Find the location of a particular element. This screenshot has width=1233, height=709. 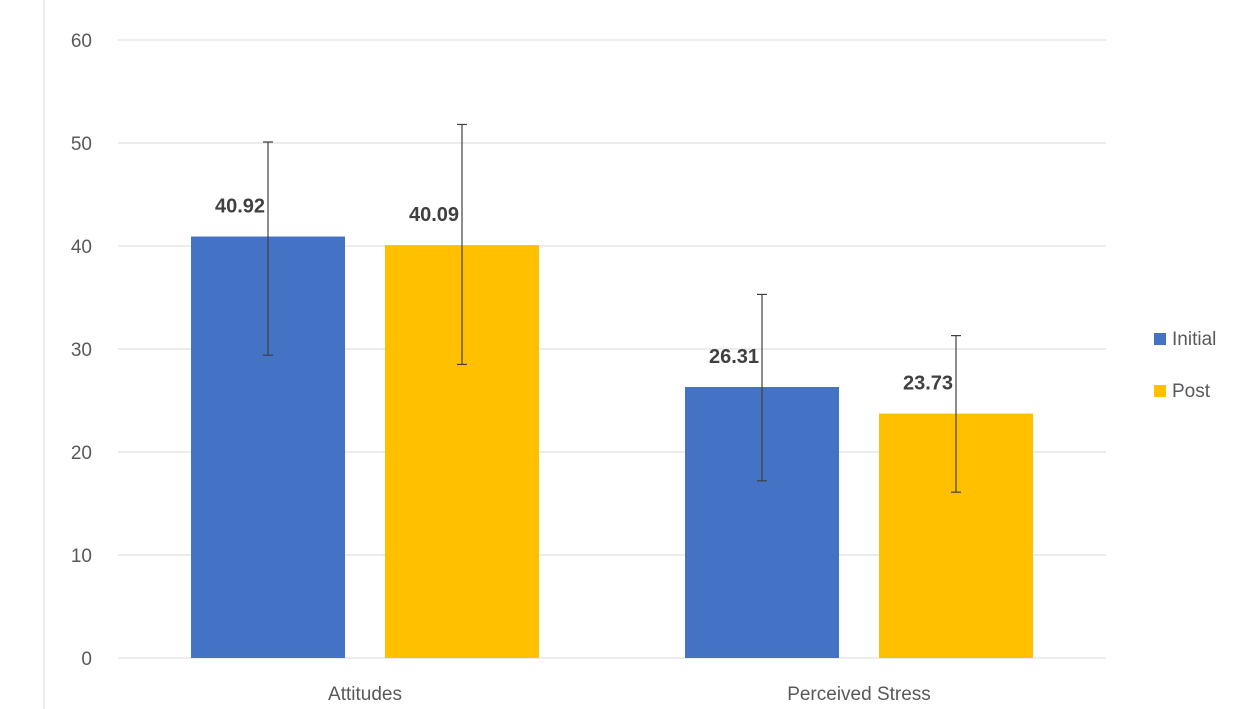

data-label: 40.09 is located at coordinates (434, 215).